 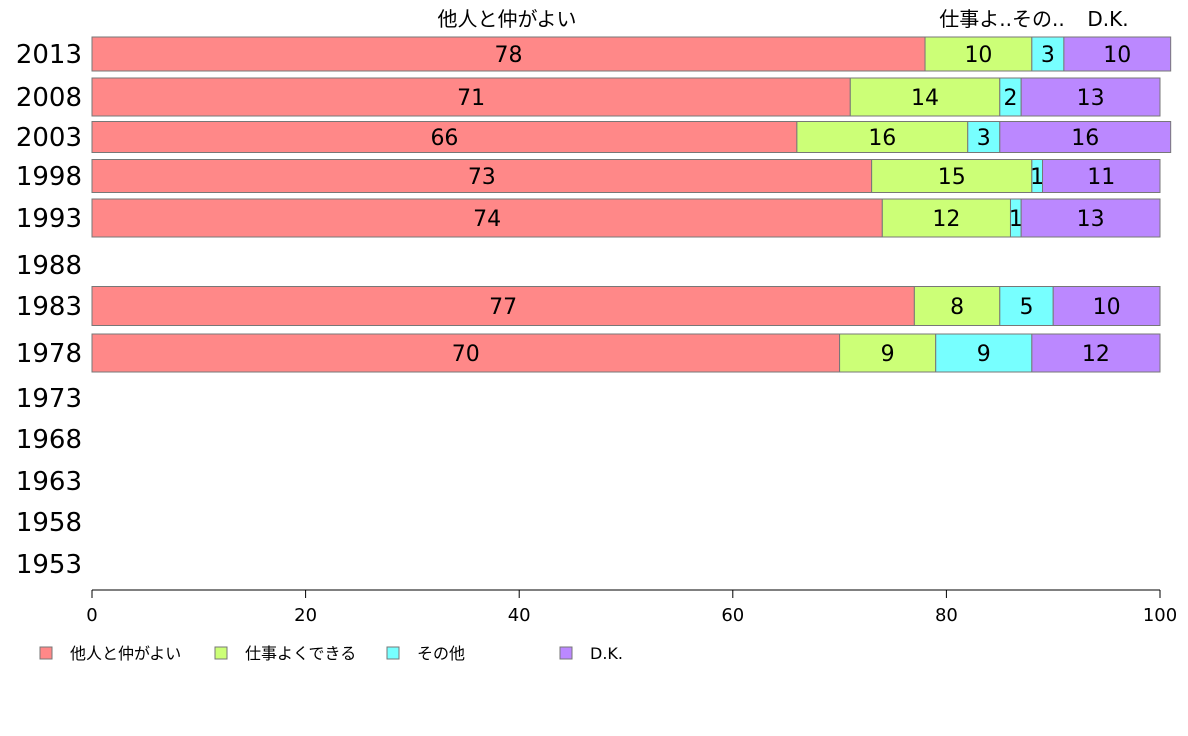 I want to click on value-label-1978-series-0: 70, so click(x=466, y=354).